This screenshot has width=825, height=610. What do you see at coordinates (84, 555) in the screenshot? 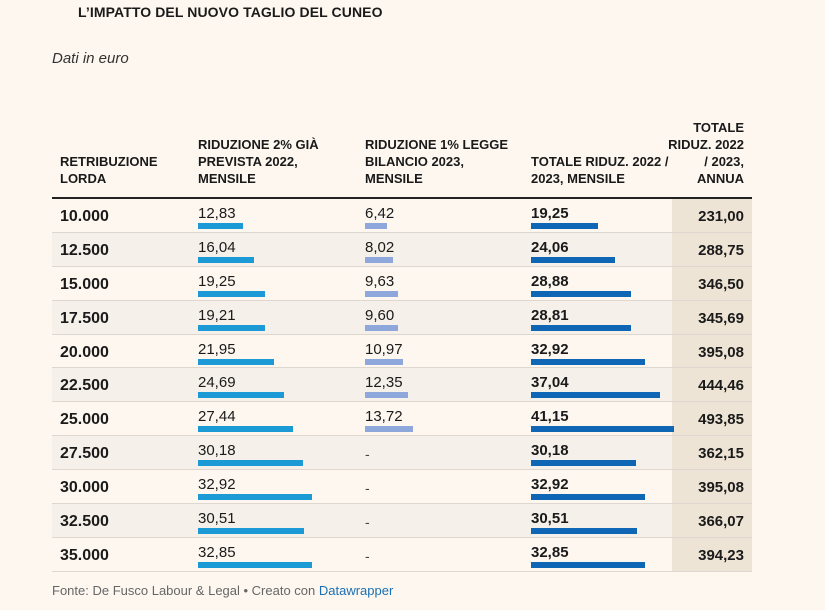
I see `retribuzione-cell: 35.000` at bounding box center [84, 555].